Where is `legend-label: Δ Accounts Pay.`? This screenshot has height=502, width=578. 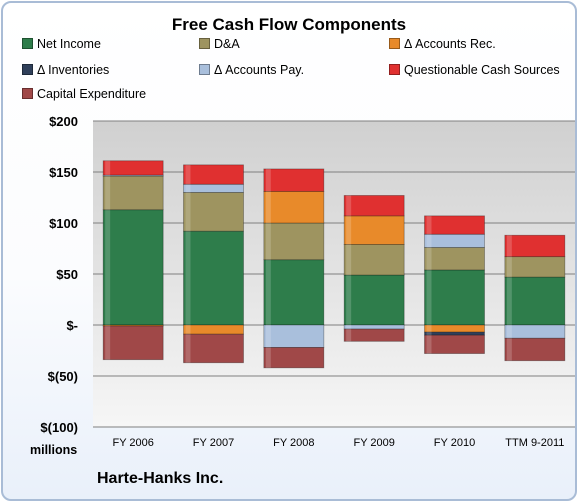 legend-label: Δ Accounts Pay. is located at coordinates (259, 70).